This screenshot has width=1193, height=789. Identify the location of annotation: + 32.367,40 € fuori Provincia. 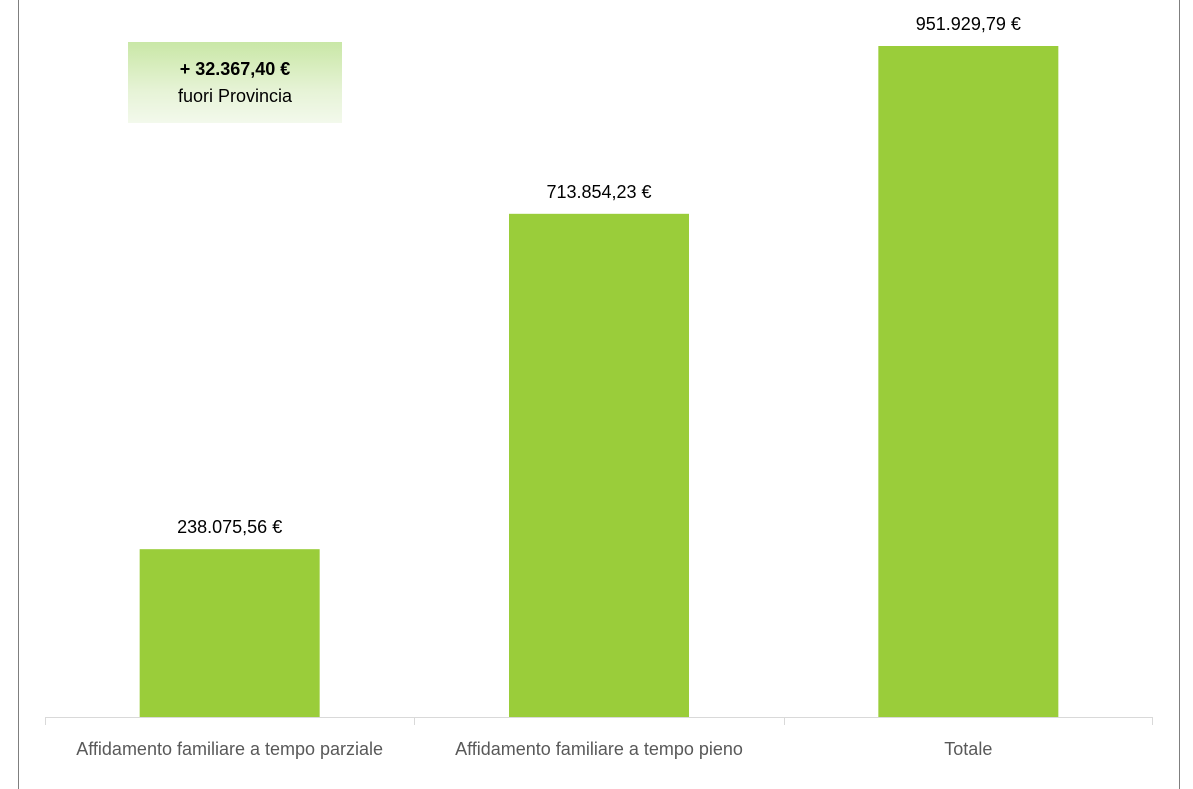
(235, 82).